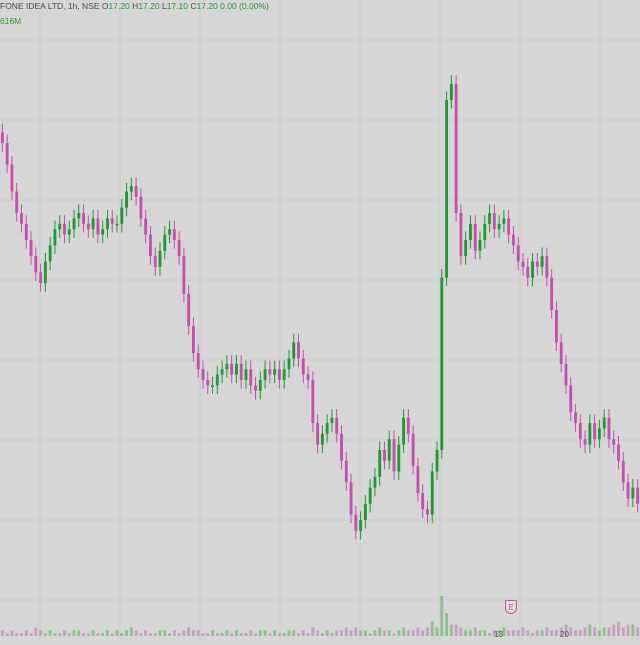  I want to click on open-value: 17.20, so click(119, 6).